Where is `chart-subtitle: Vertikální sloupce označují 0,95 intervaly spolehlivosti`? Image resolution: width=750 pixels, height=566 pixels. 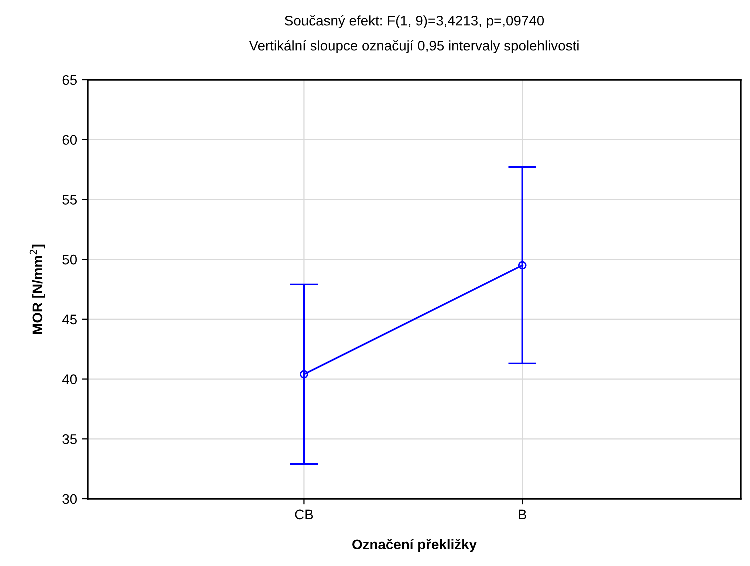
chart-subtitle: Vertikální sloupce označují 0,95 intervaly spolehlivosti is located at coordinates (414, 47).